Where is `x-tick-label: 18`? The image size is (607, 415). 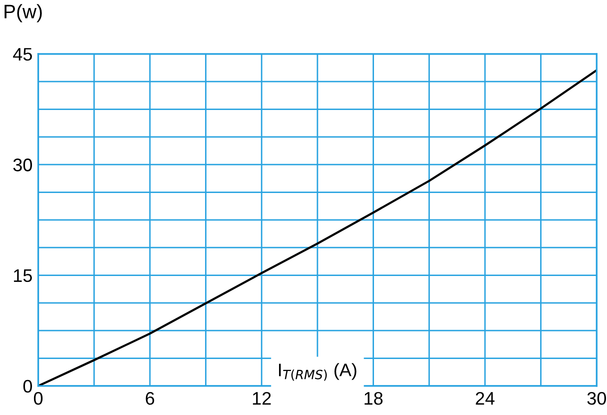 x-tick-label: 18 is located at coordinates (373, 398).